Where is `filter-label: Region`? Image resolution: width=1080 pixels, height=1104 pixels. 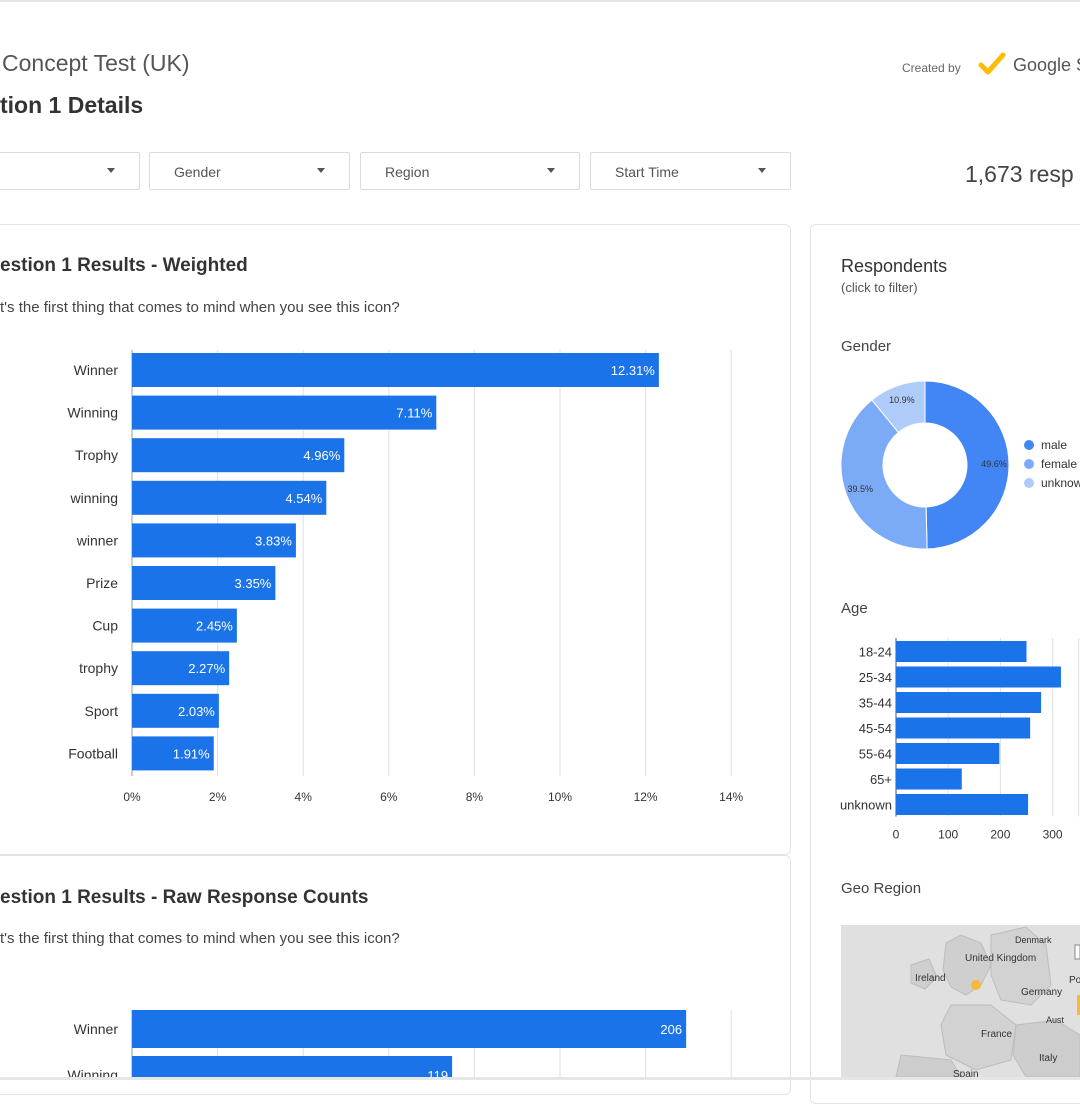 filter-label: Region is located at coordinates (407, 172).